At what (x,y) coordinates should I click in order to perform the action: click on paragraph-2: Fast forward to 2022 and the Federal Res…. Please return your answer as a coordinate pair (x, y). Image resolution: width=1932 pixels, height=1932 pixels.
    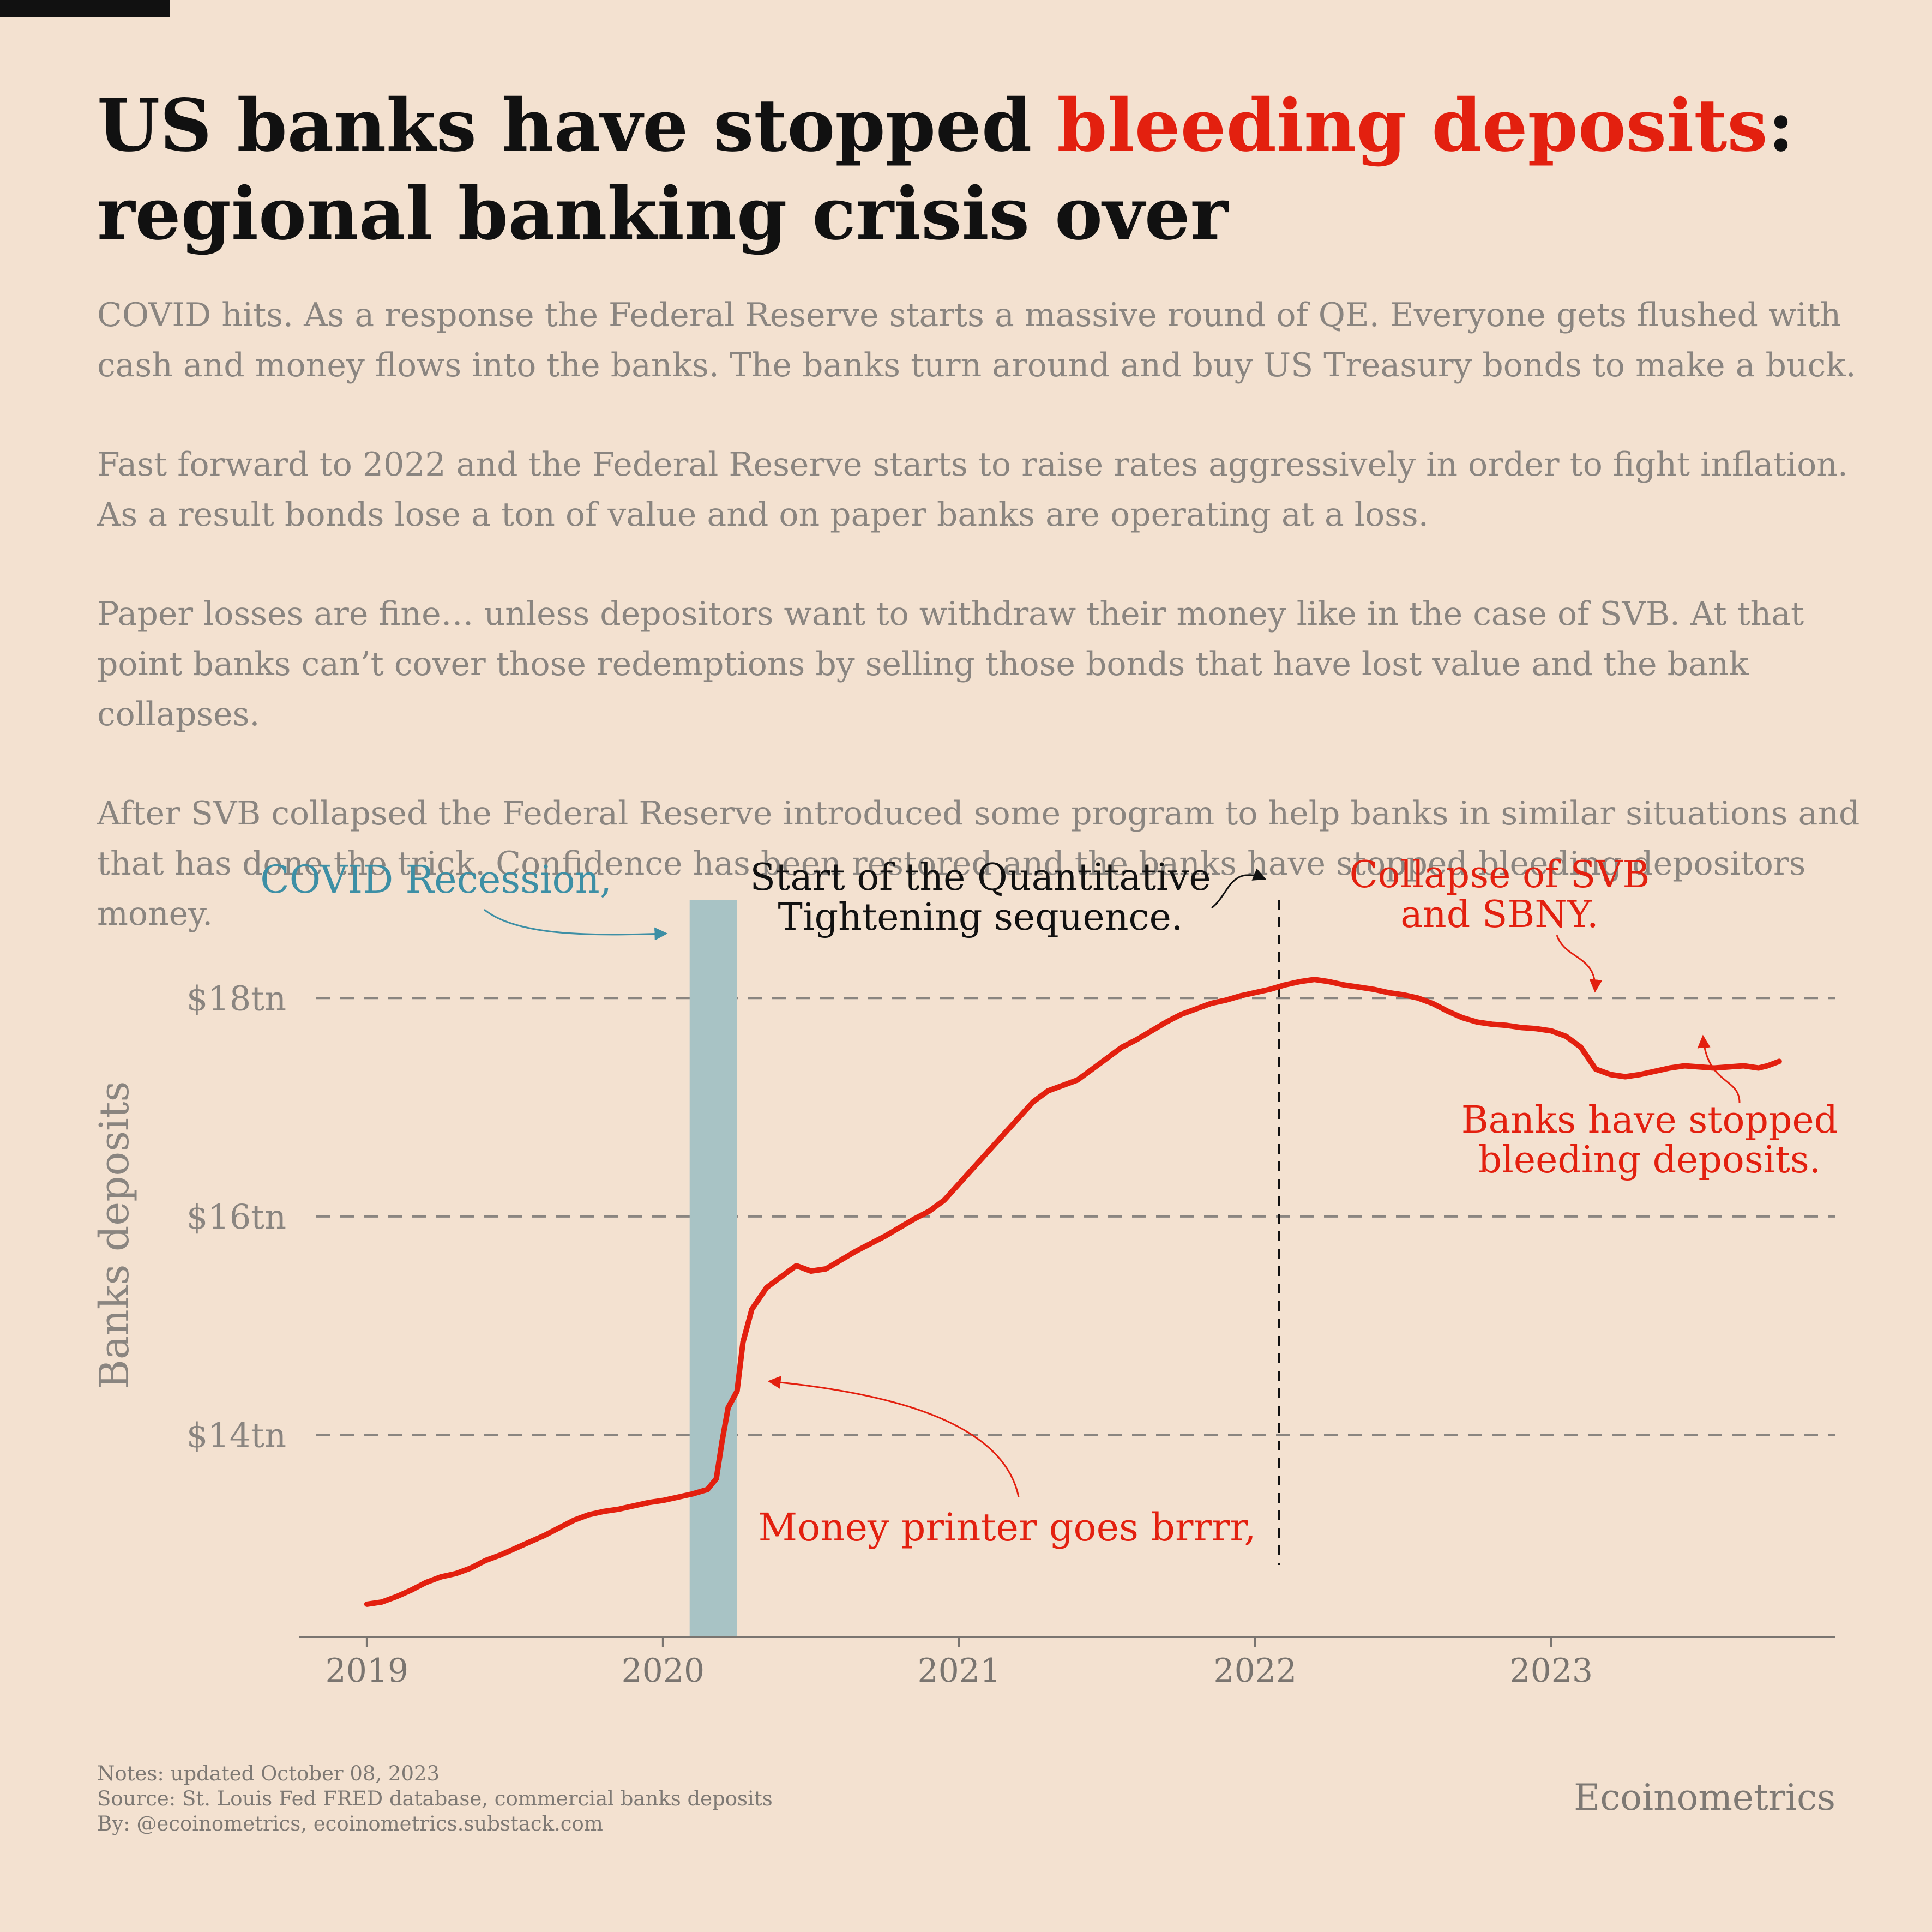
    Looking at the image, I should click on (972, 490).